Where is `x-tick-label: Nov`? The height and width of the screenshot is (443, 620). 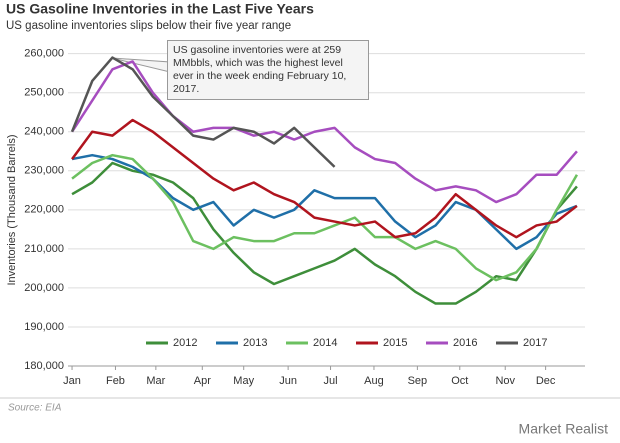
x-tick-label: Nov is located at coordinates (505, 381).